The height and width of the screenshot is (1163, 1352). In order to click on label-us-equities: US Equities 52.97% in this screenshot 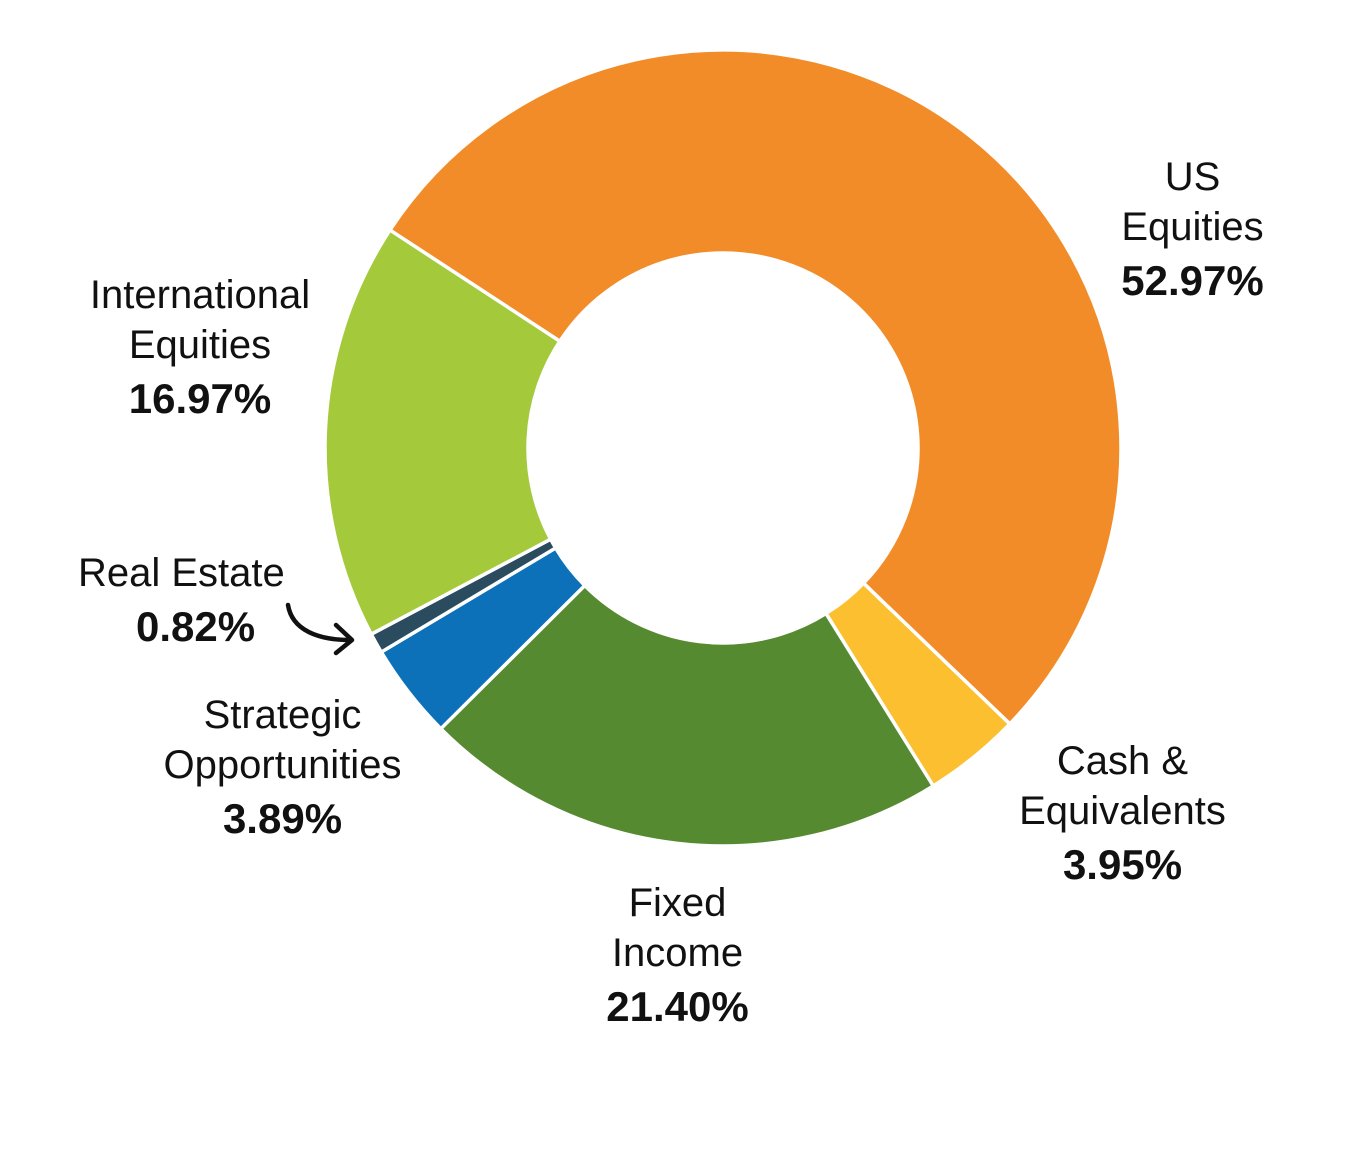, I will do `click(1192, 229)`.